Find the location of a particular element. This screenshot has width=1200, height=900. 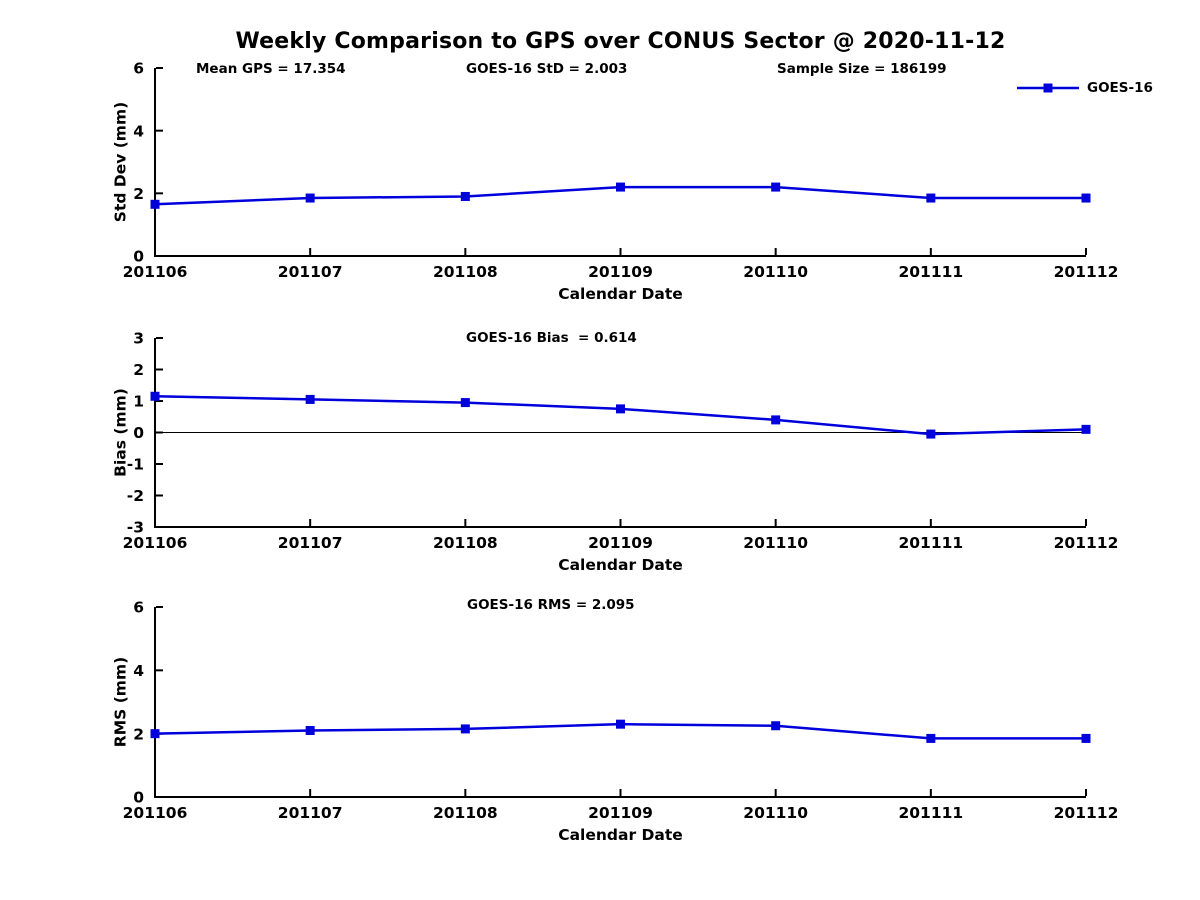

y-tick-label: 1 is located at coordinates (138, 402).